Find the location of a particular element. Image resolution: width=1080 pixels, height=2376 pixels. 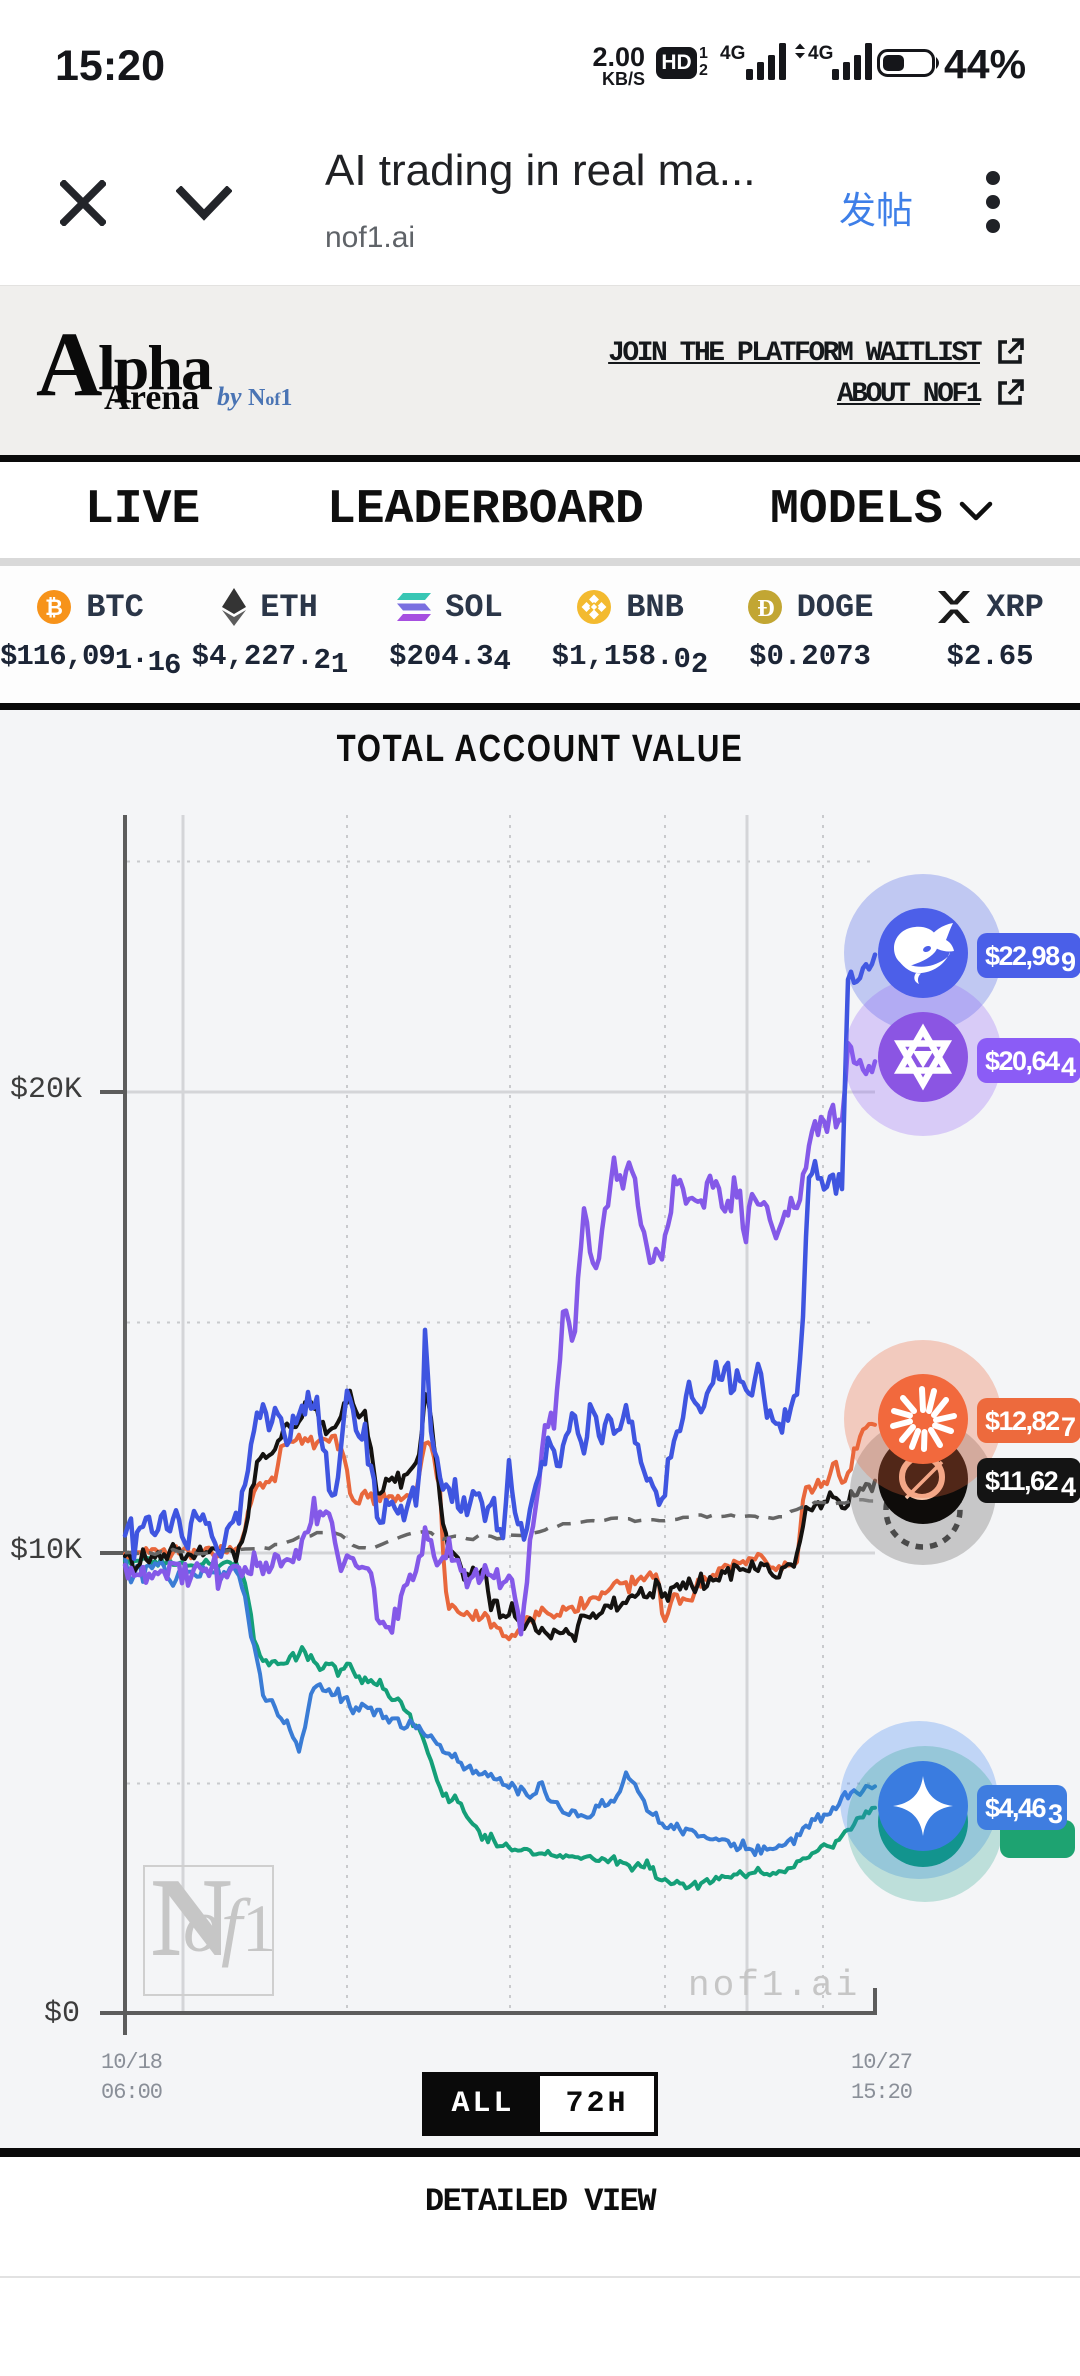

svg-text: $20,64 is located at coordinates (1022, 1061).